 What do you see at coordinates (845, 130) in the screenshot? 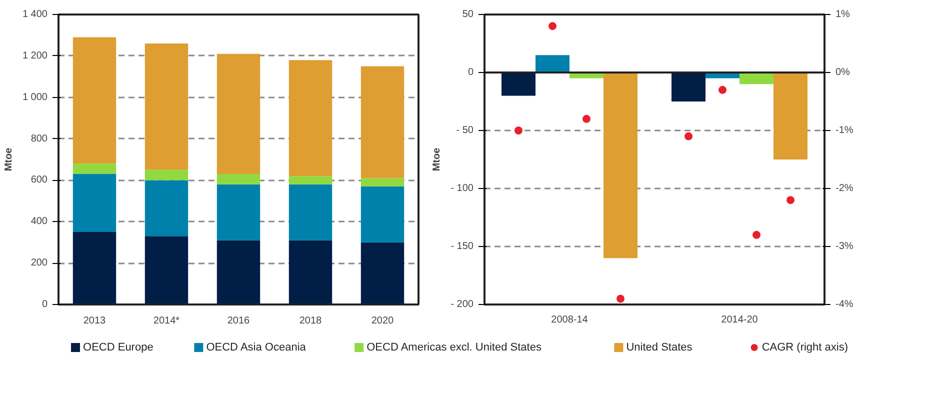
I see `y2-tick-label: -1%` at bounding box center [845, 130].